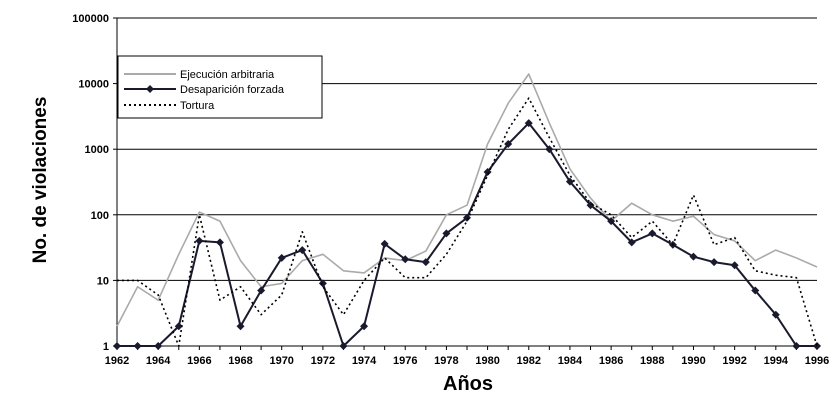 Image resolution: width=833 pixels, height=397 pixels. I want to click on x-tick-label: 1990, so click(693, 361).